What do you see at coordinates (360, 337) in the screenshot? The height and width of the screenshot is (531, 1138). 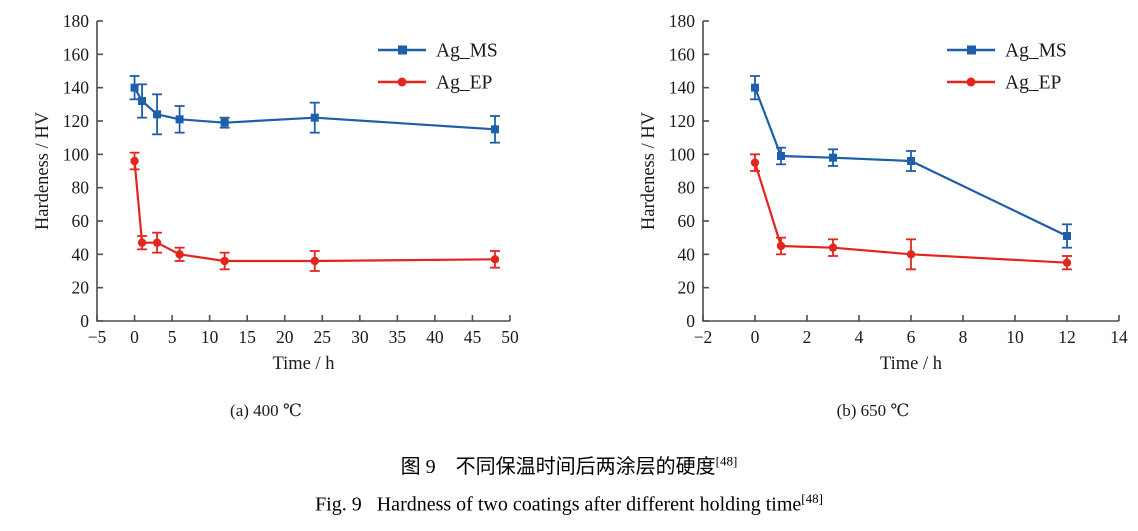 I see `x-tick-label: 30` at bounding box center [360, 337].